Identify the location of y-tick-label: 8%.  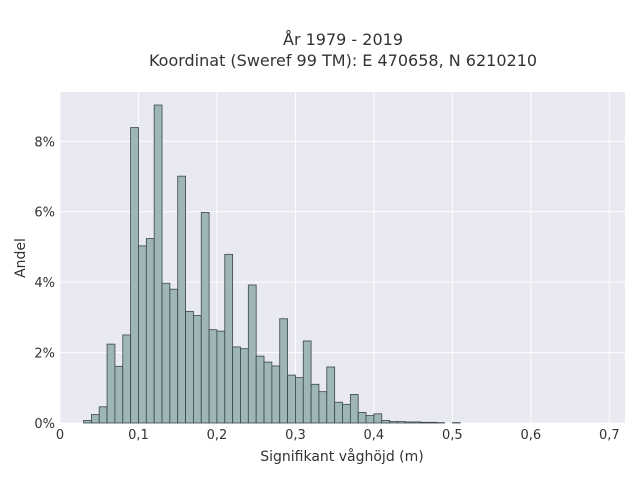
(44, 142).